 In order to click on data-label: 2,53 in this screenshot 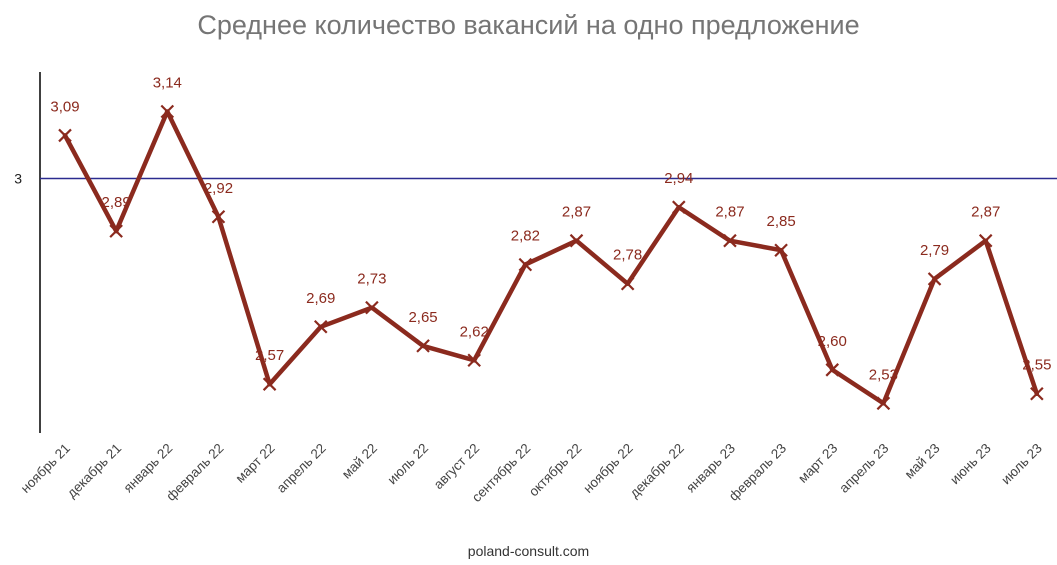, I will do `click(883, 374)`.